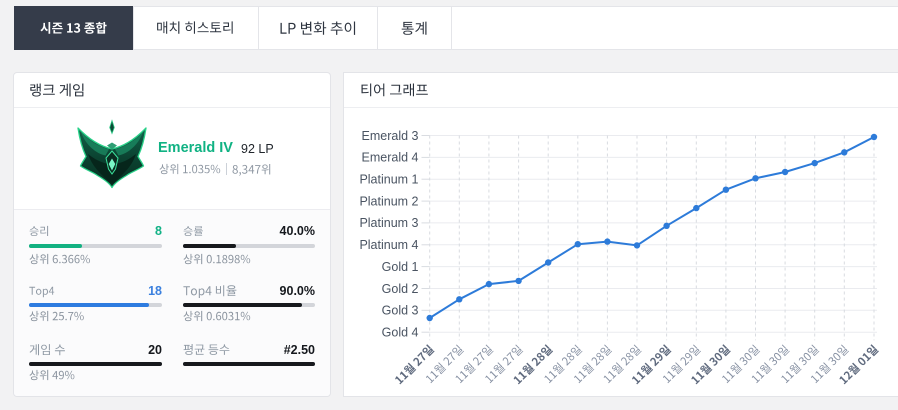 Image resolution: width=898 pixels, height=410 pixels. I want to click on svg-text: Gold 4, so click(400, 333).